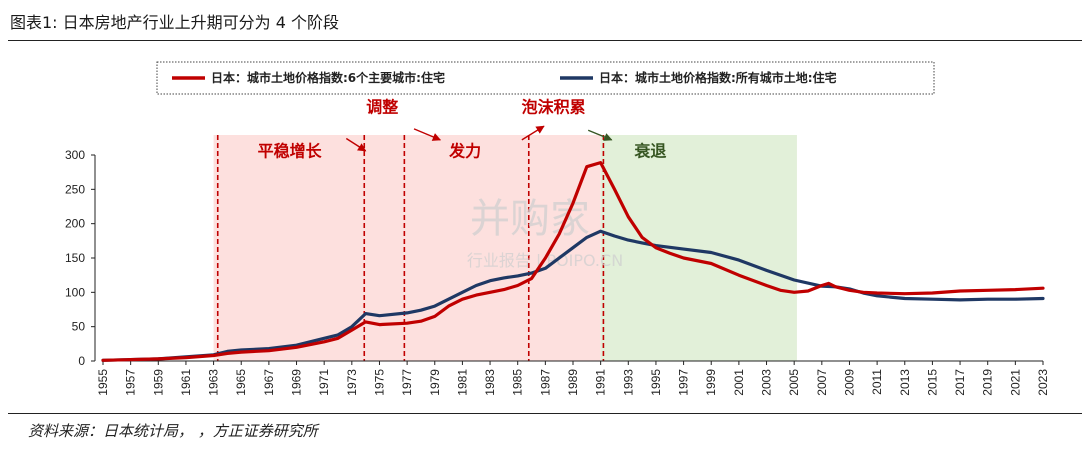 Image resolution: width=1090 pixels, height=454 pixels. I want to click on y-tick-label: 0, so click(81, 361).